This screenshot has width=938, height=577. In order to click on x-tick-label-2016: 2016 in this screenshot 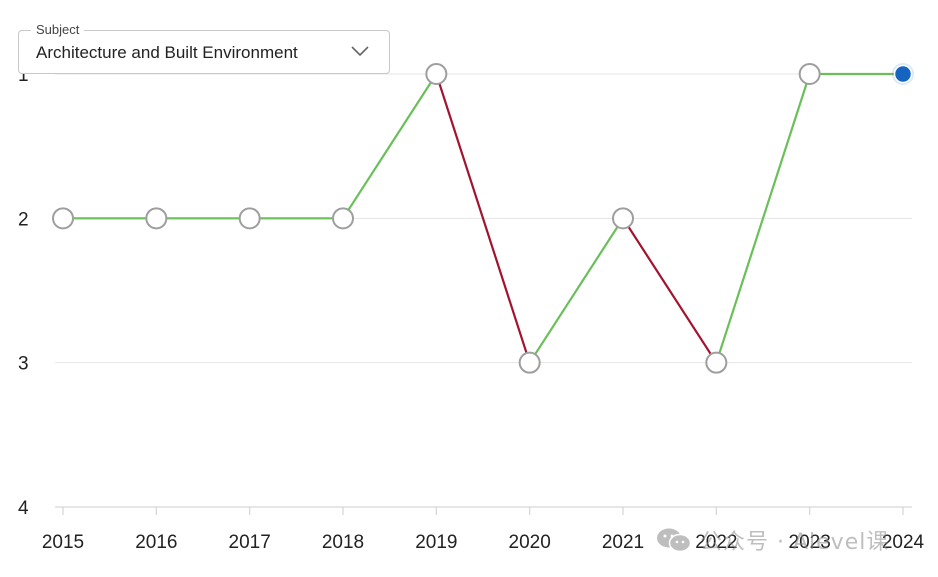, I will do `click(156, 542)`.